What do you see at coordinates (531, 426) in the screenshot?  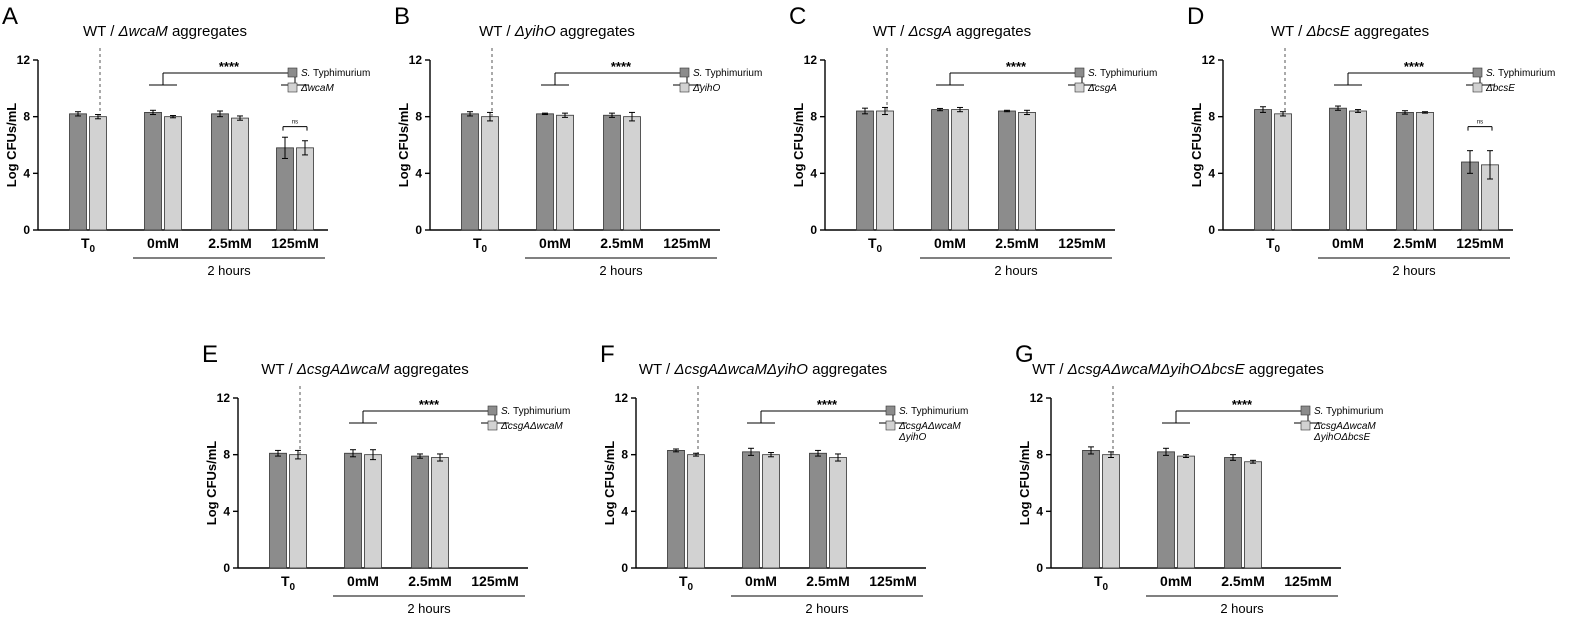 I see `legend-label: ΔcsgAΔwcaM` at bounding box center [531, 426].